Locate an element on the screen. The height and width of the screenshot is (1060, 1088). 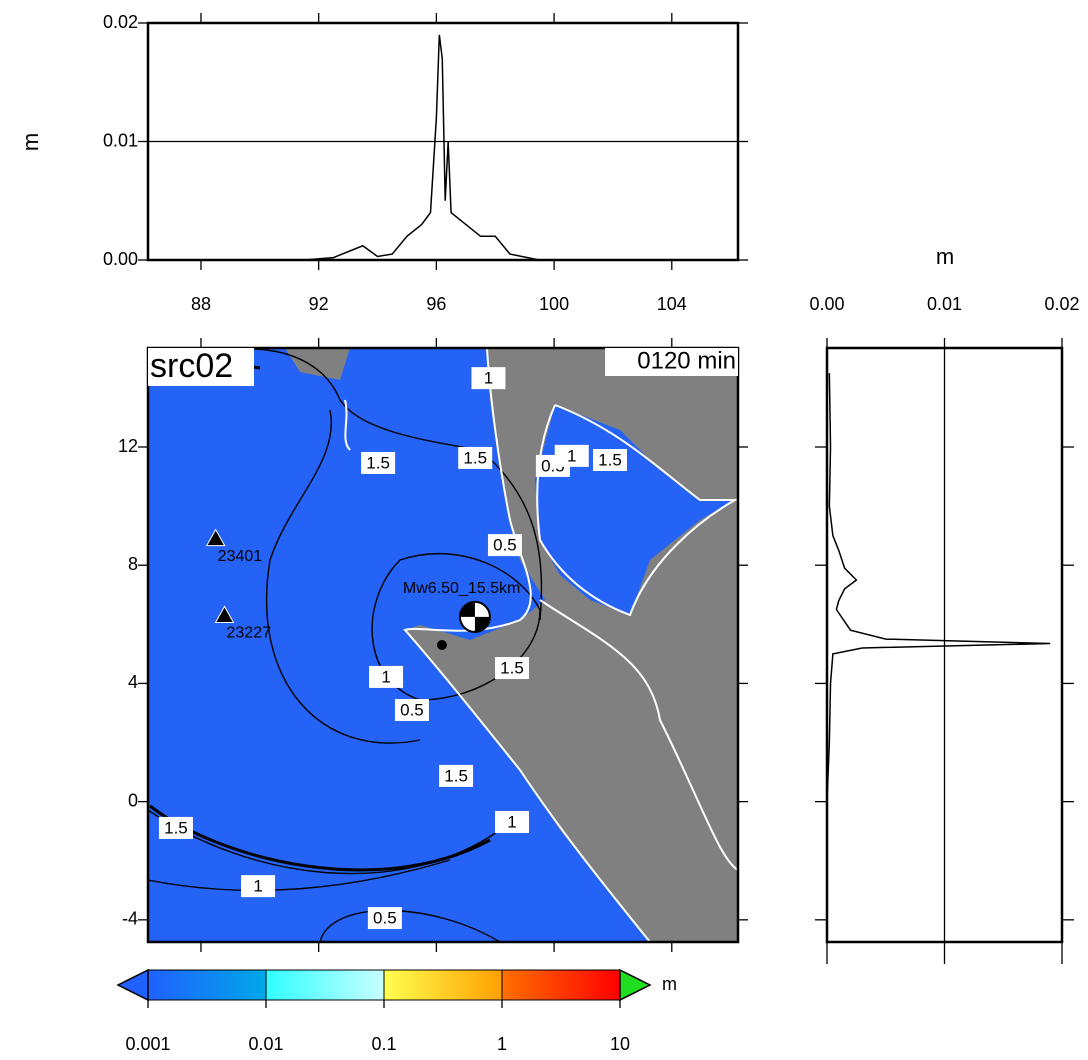
event-label: Mw6.50_15.5km is located at coordinates (461, 588).